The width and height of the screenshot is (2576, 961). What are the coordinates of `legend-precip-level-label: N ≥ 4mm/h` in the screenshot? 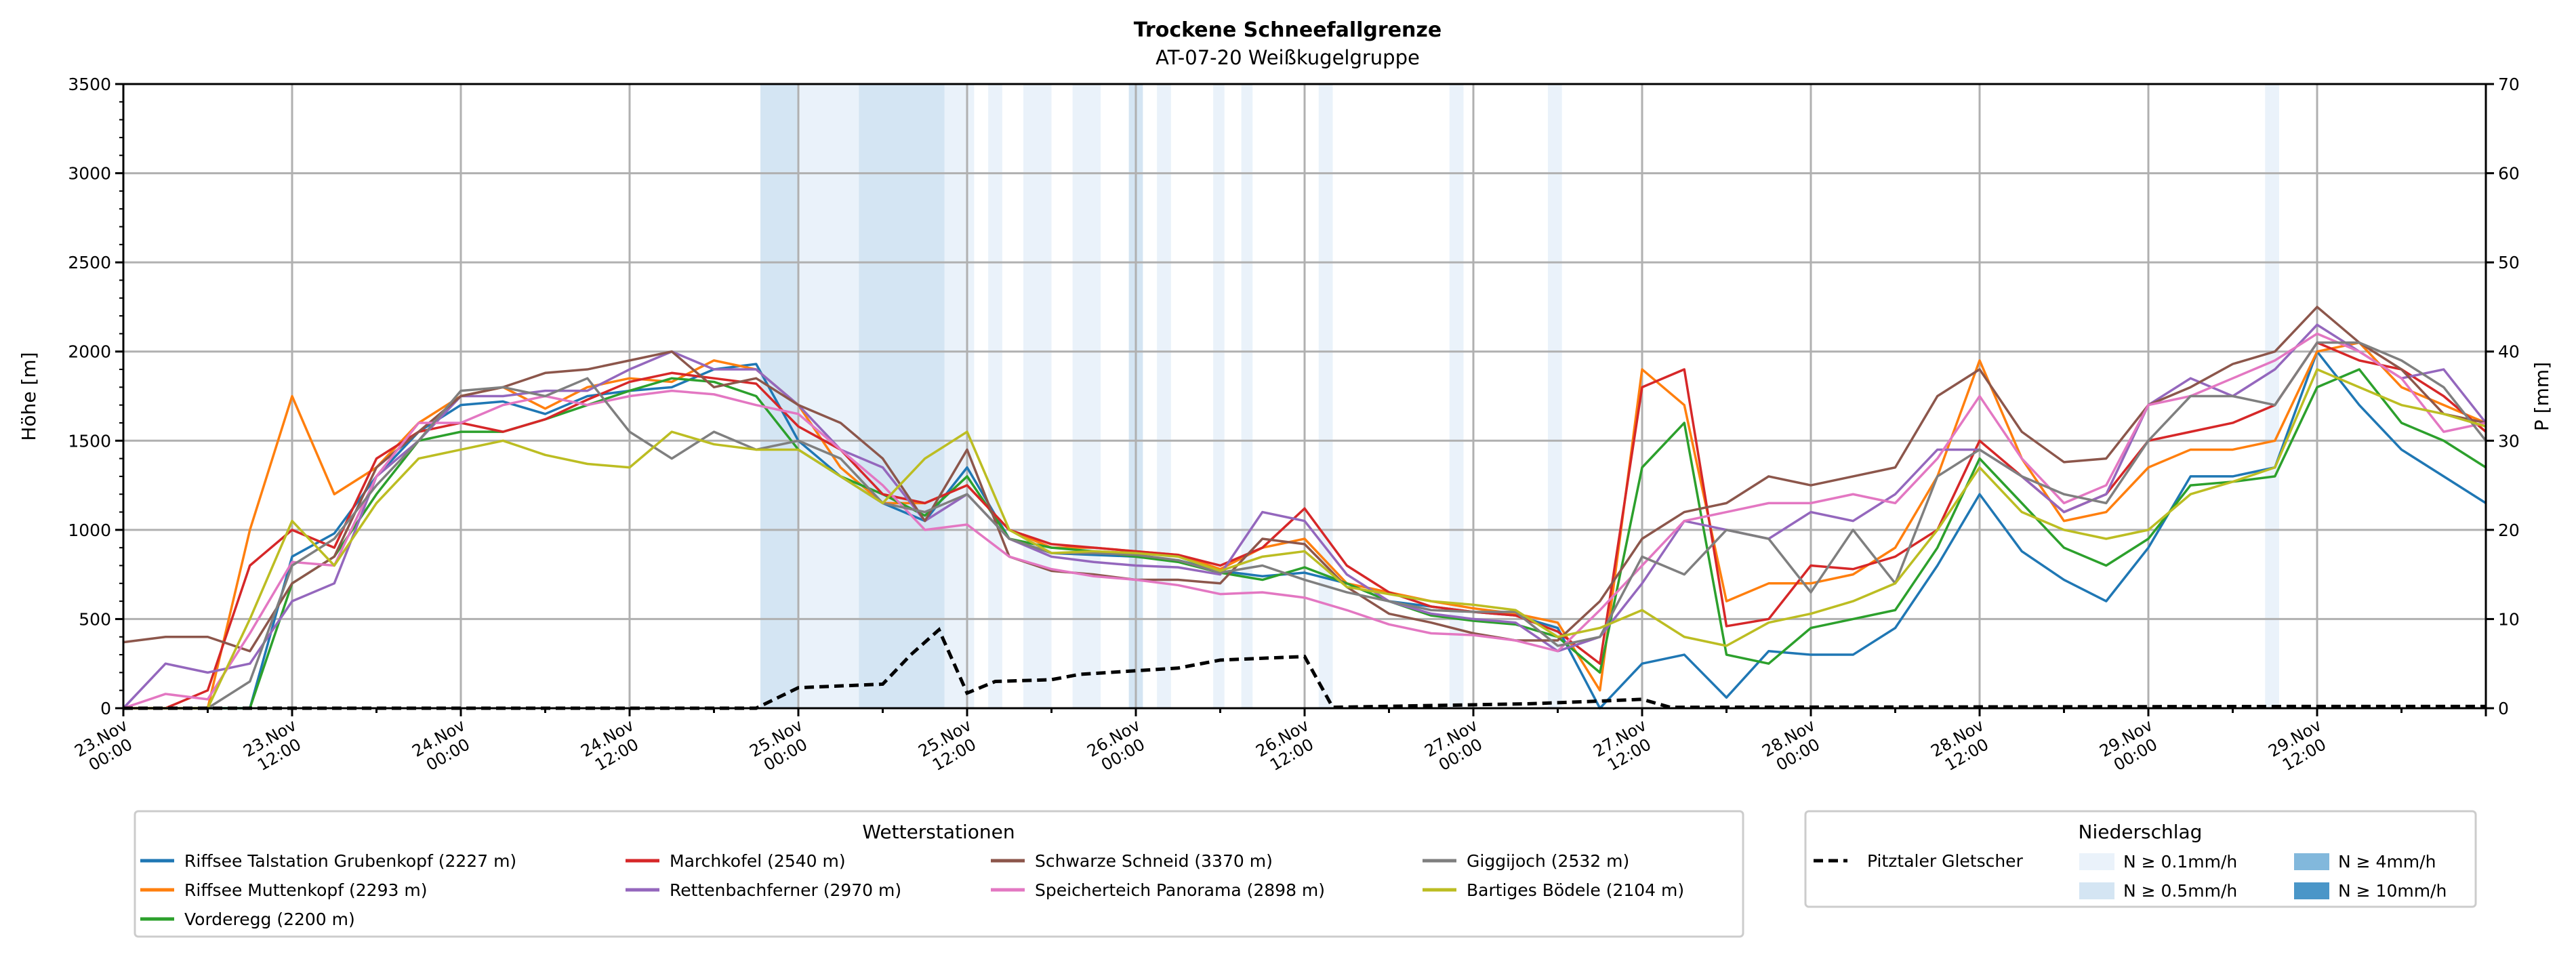 It's located at (2387, 862).